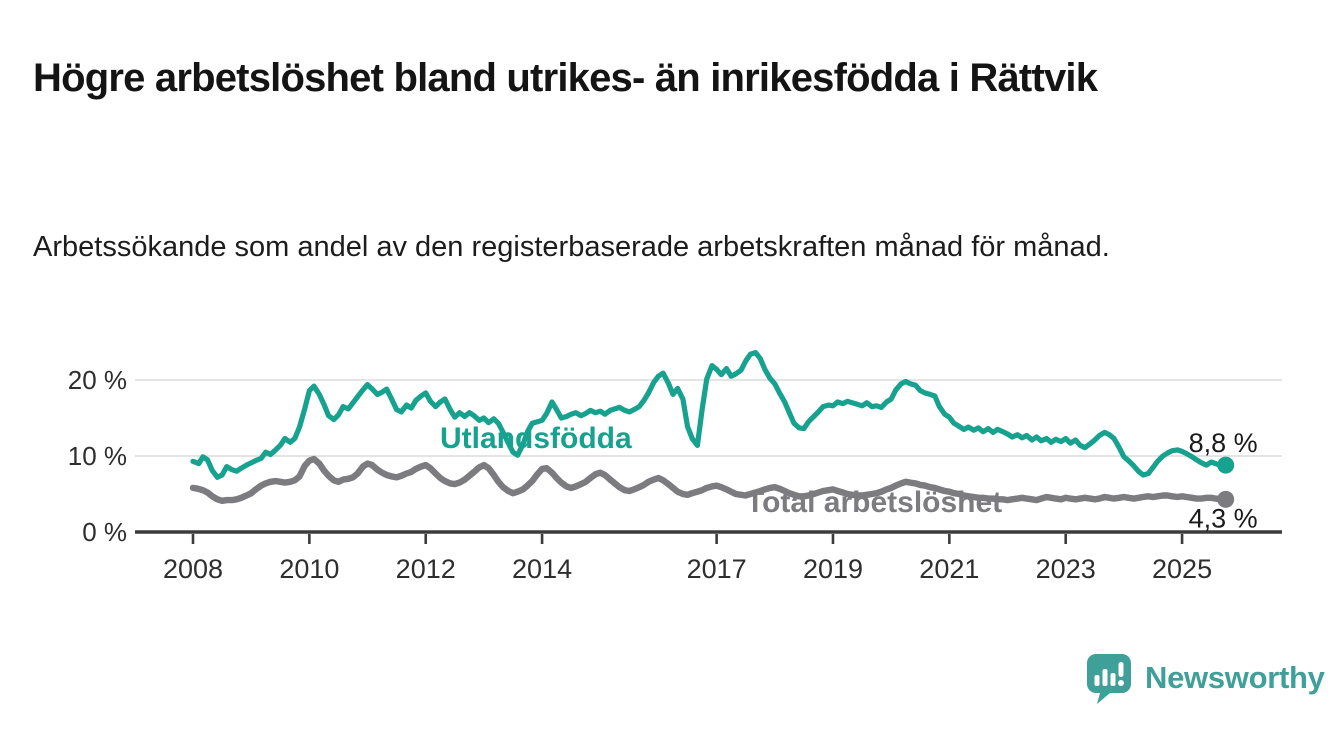 The height and width of the screenshot is (734, 1340). I want to click on newsworthy-bubble-icon, so click(1109, 679).